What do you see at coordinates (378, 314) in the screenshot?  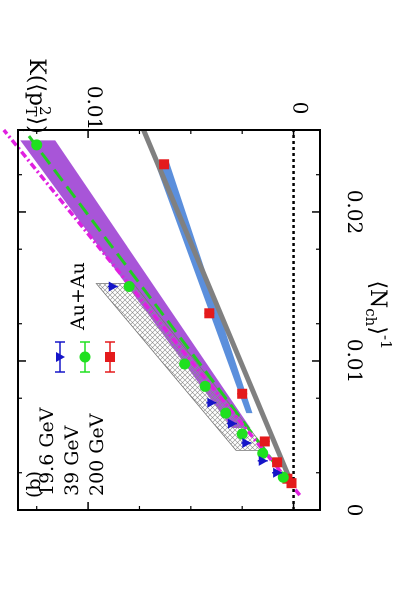 I see `x-axis-label: ⟨Nch⟩-1` at bounding box center [378, 314].